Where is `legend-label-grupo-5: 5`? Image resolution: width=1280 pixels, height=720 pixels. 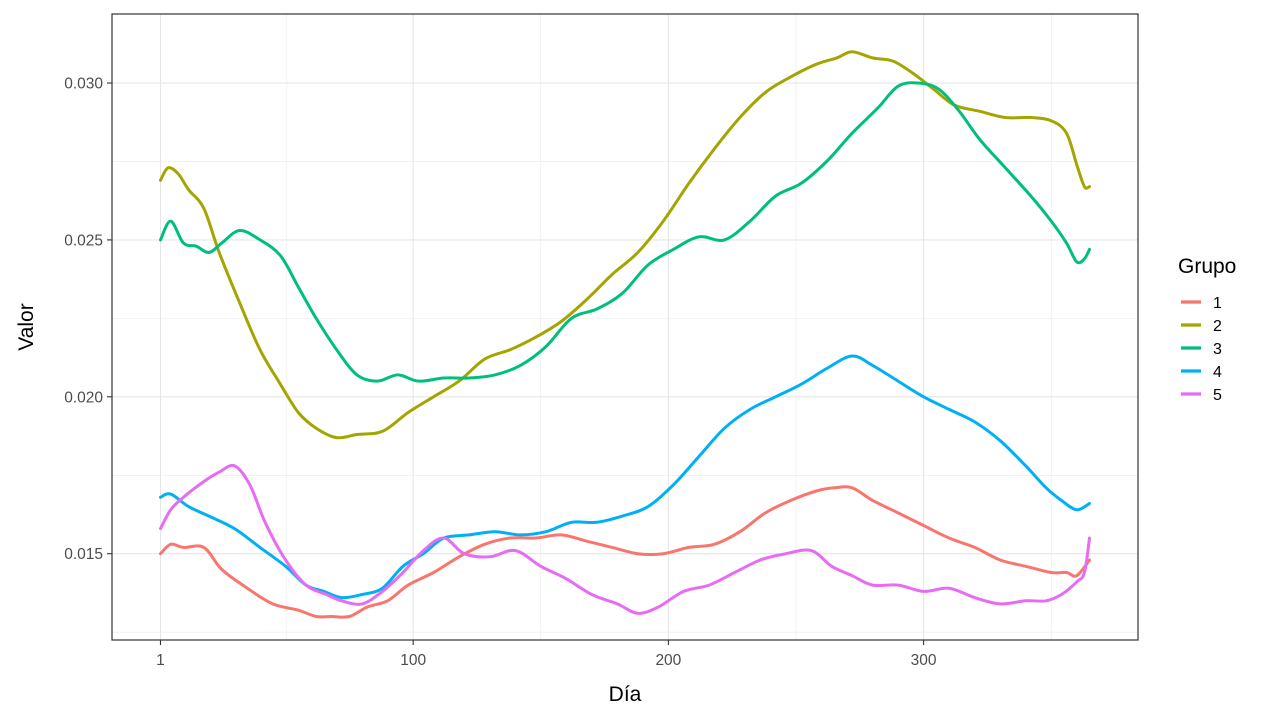 legend-label-grupo-5: 5 is located at coordinates (1217, 395).